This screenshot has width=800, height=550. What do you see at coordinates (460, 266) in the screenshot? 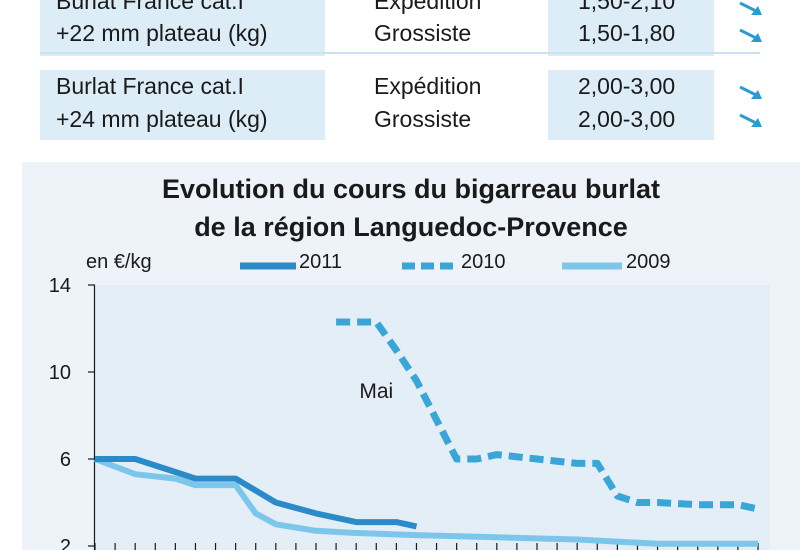
I see `legend-item-2010: 2010` at bounding box center [460, 266].